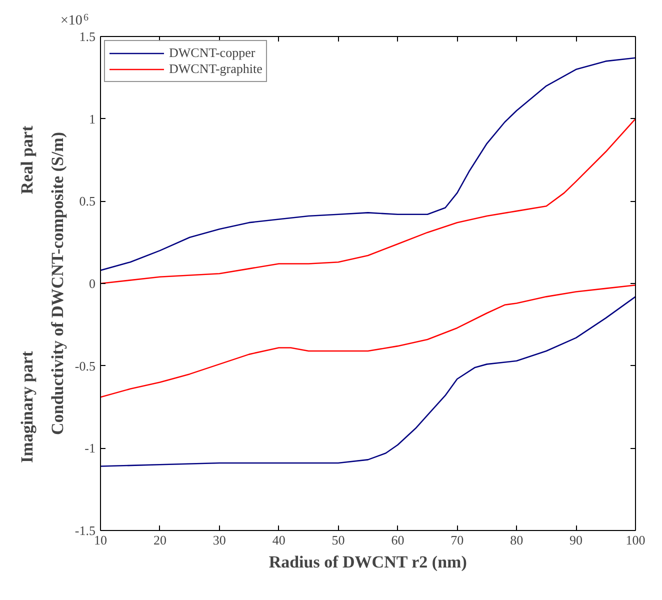  What do you see at coordinates (90, 448) in the screenshot?
I see `y-tick-label: -1` at bounding box center [90, 448].